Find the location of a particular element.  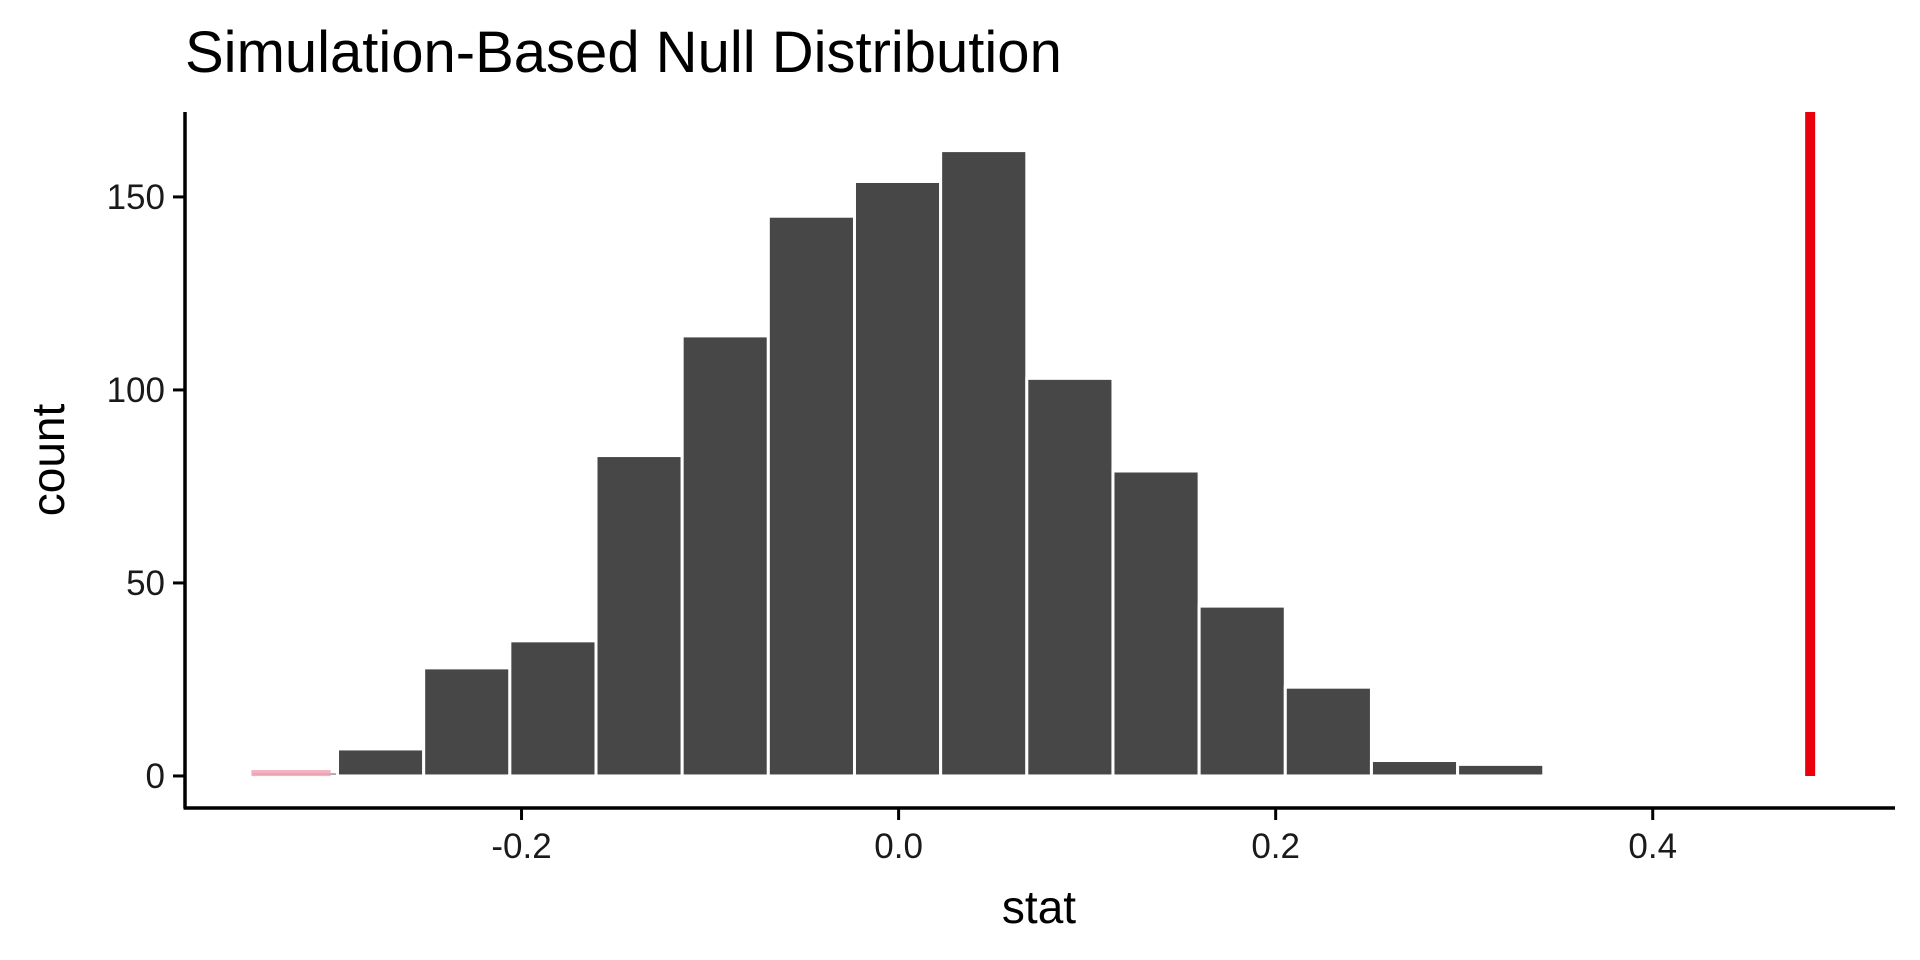

x-tick-label: 0.0 is located at coordinates (898, 846).